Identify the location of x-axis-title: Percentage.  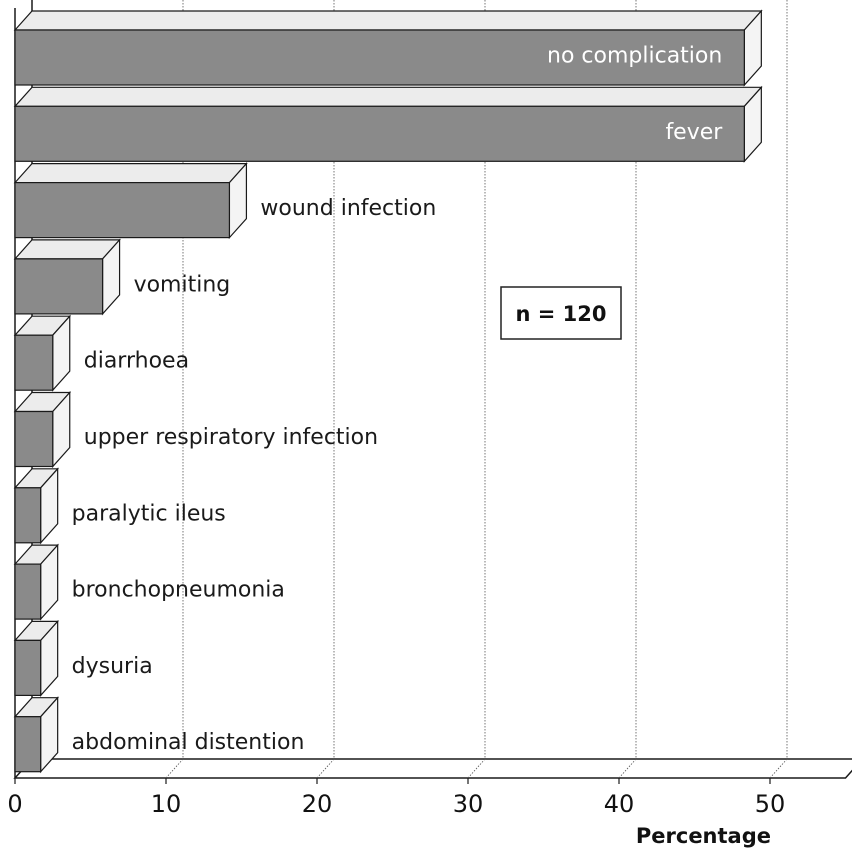
(703, 836).